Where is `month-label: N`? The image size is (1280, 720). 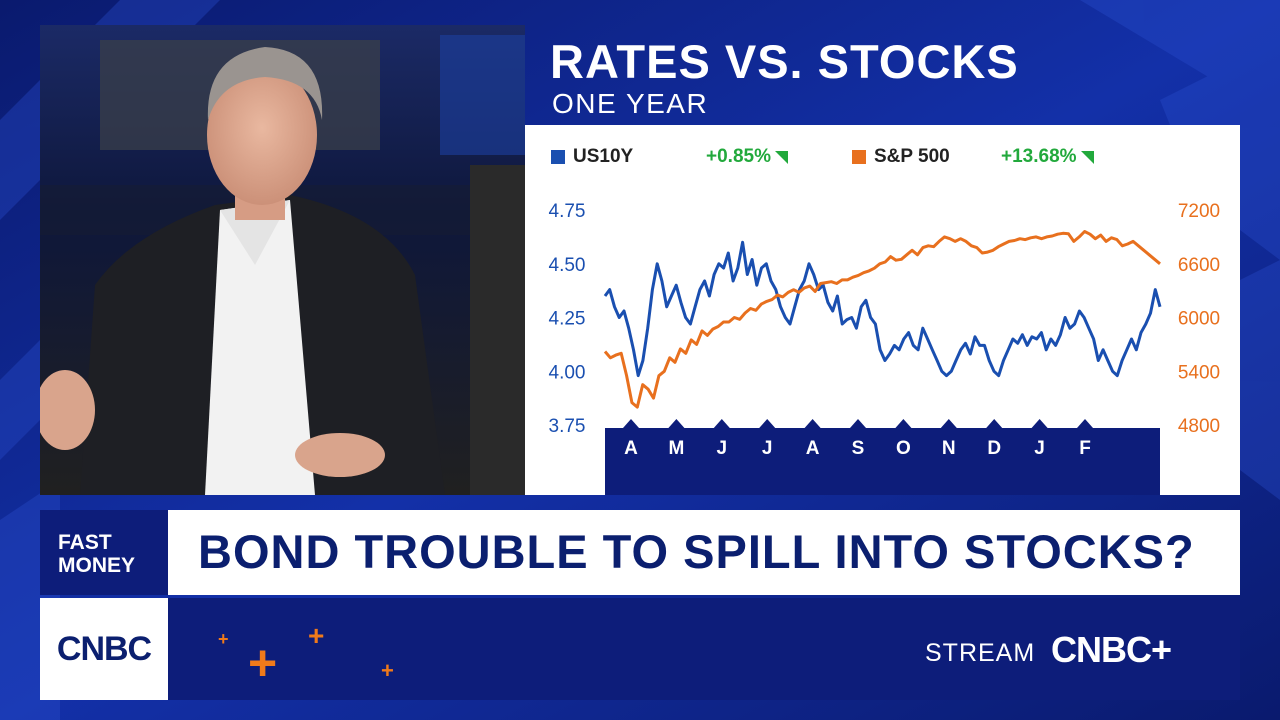
month-label: N is located at coordinates (949, 448).